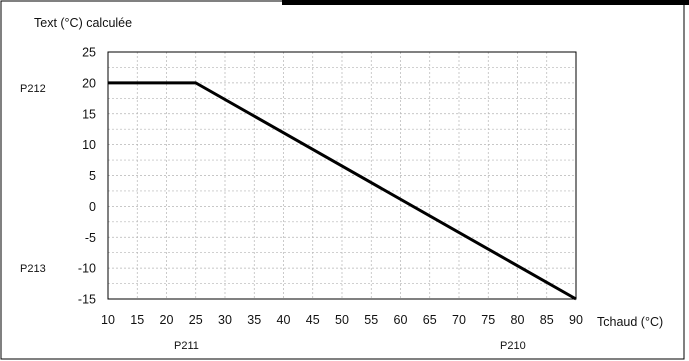 This screenshot has width=689, height=361. Describe the element at coordinates (284, 320) in the screenshot. I see `x-tick-label: 40` at that location.